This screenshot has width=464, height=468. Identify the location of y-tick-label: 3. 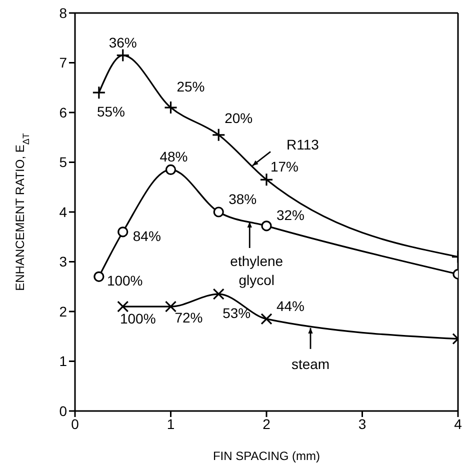
(63, 262).